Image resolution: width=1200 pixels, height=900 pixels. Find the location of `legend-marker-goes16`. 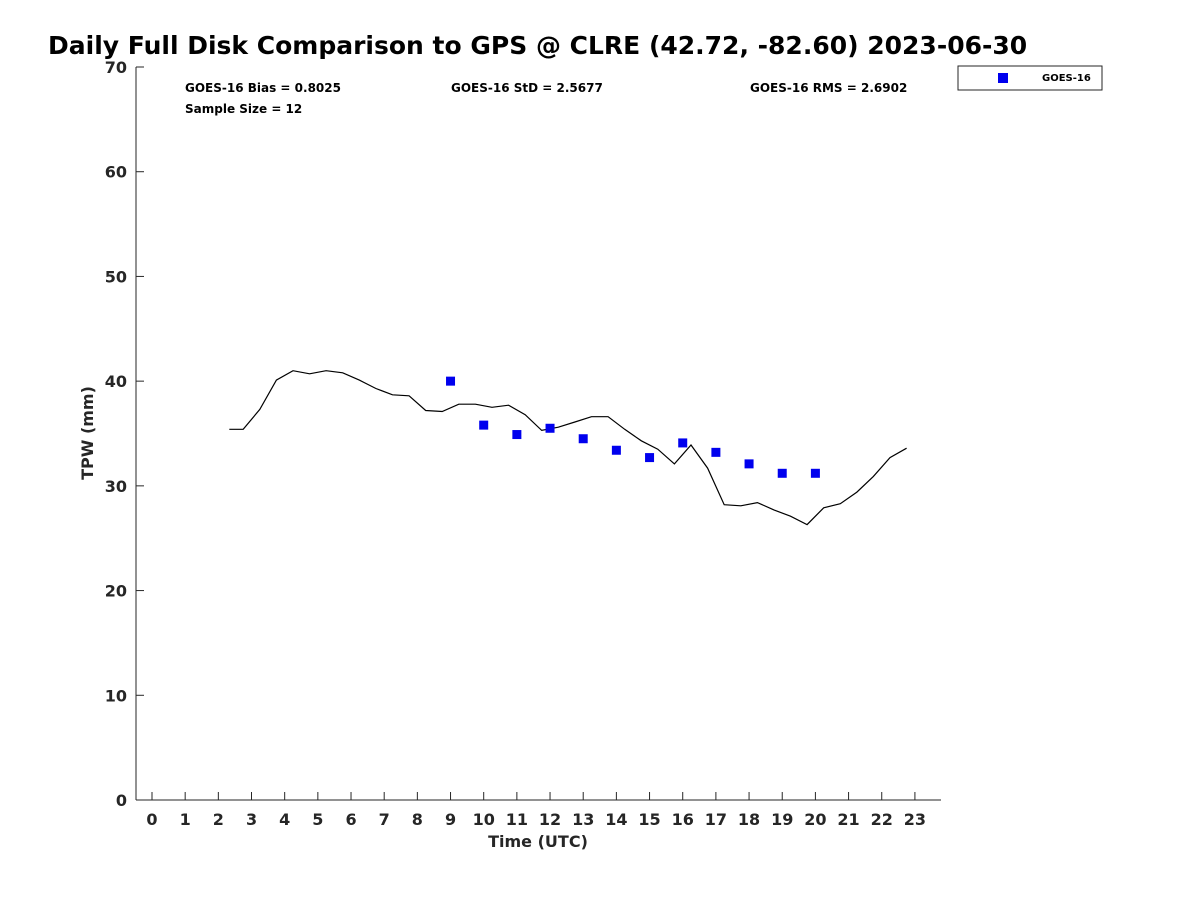

legend-marker-goes16 is located at coordinates (1003, 78).